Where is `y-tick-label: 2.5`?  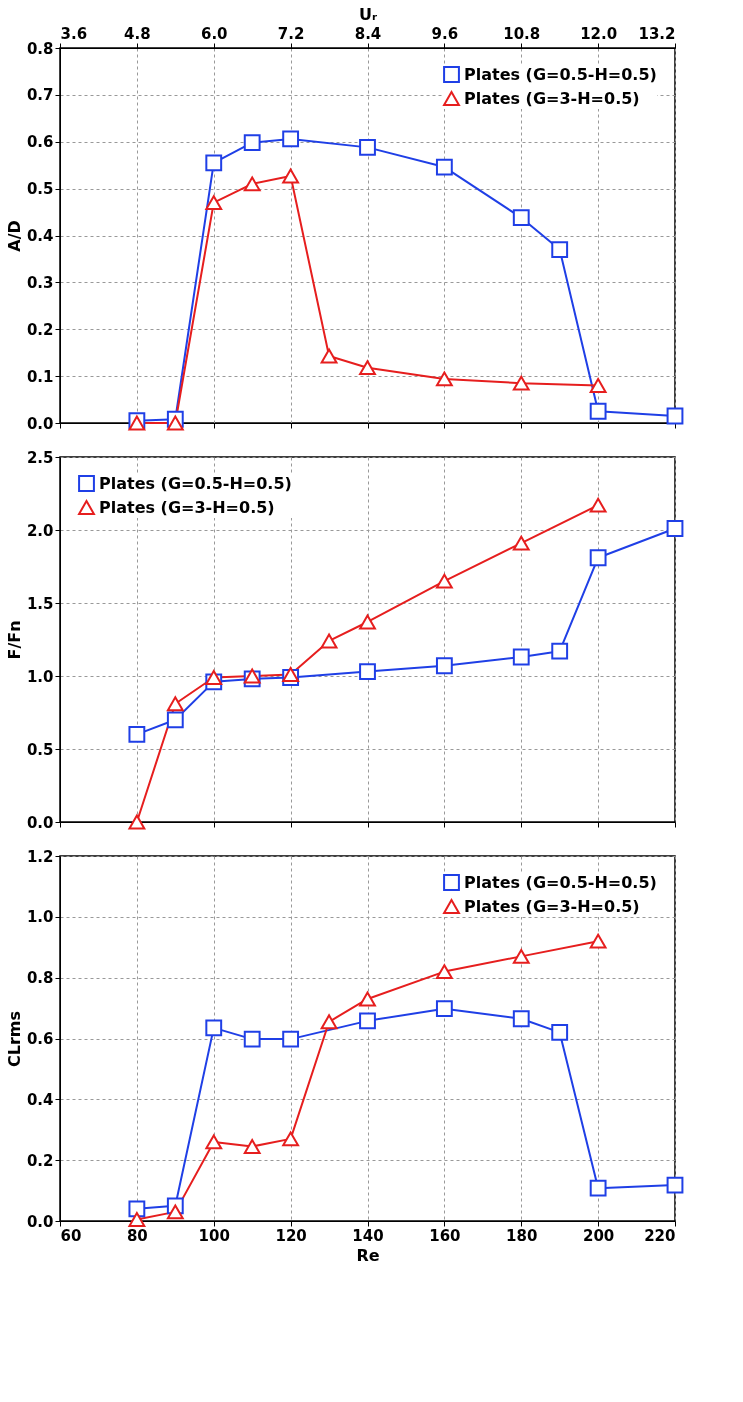
y-tick-label: 2.5 is located at coordinates (40, 457).